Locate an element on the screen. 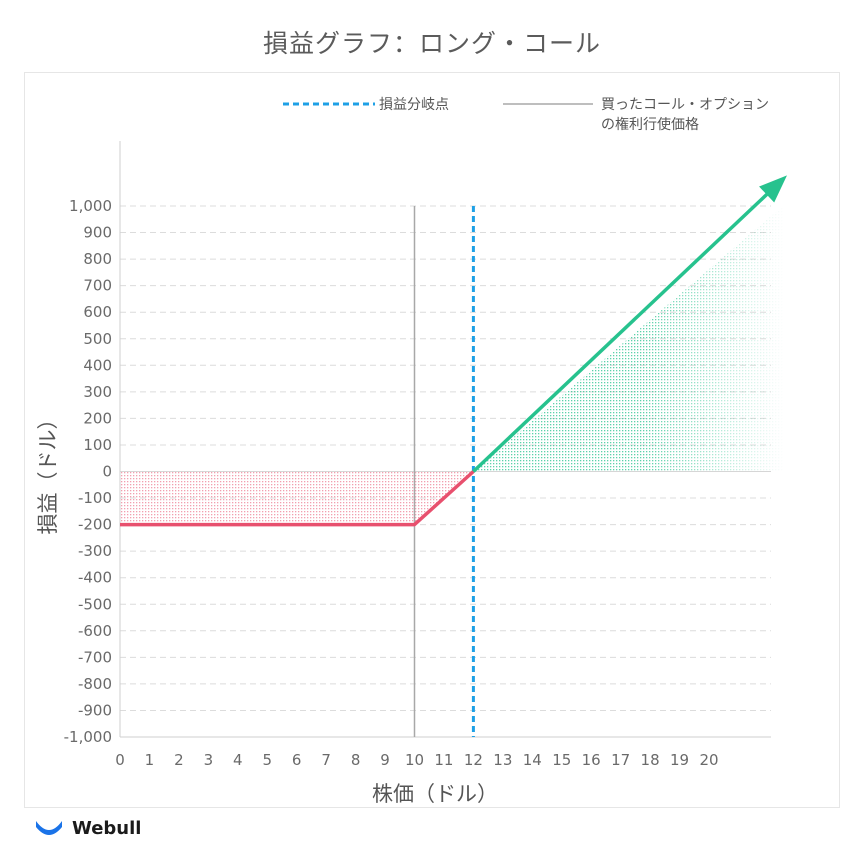 The image size is (864, 864). x-tick-label: 17 is located at coordinates (620, 760).